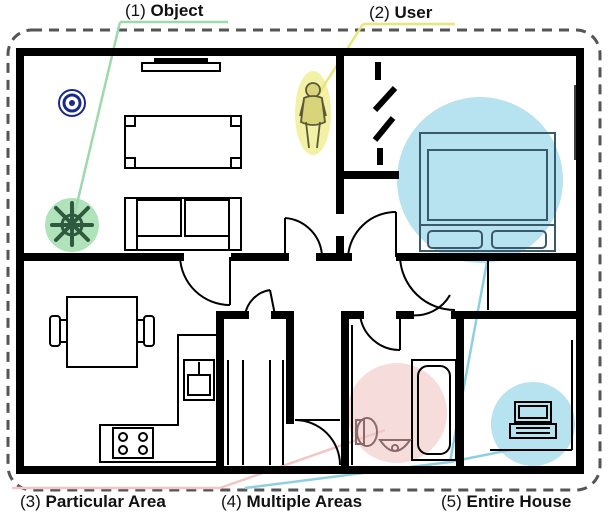  Describe the element at coordinates (183, 142) in the screenshot. I see `coffee-table` at that location.